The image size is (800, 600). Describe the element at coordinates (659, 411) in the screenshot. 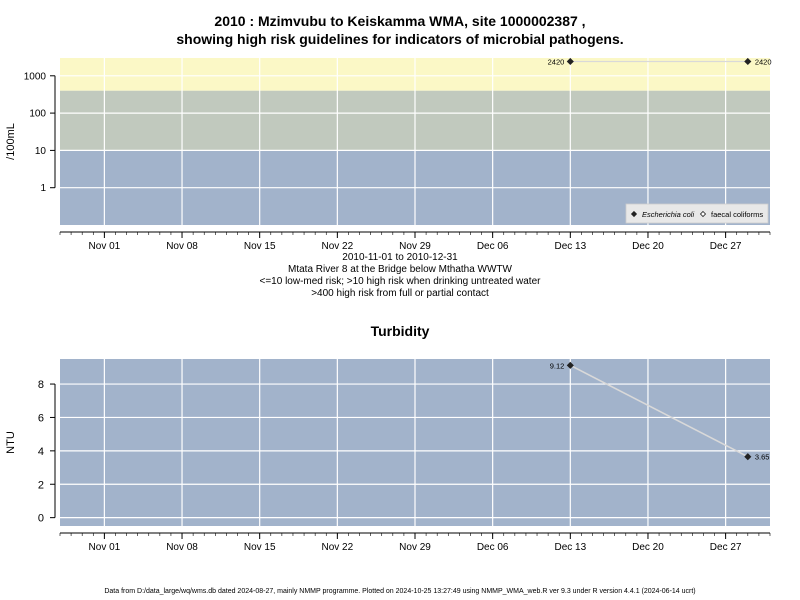

I see `turbidity-series-line` at that location.